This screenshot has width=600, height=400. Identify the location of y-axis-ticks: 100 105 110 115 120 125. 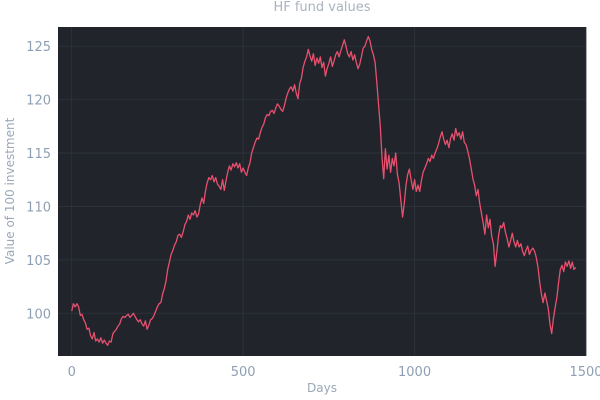
(38, 181).